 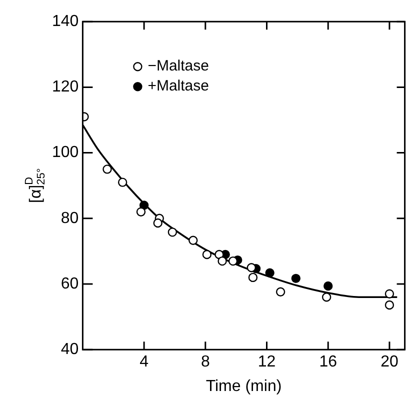 I want to click on y-tick-label: 40, so click(x=69, y=349).